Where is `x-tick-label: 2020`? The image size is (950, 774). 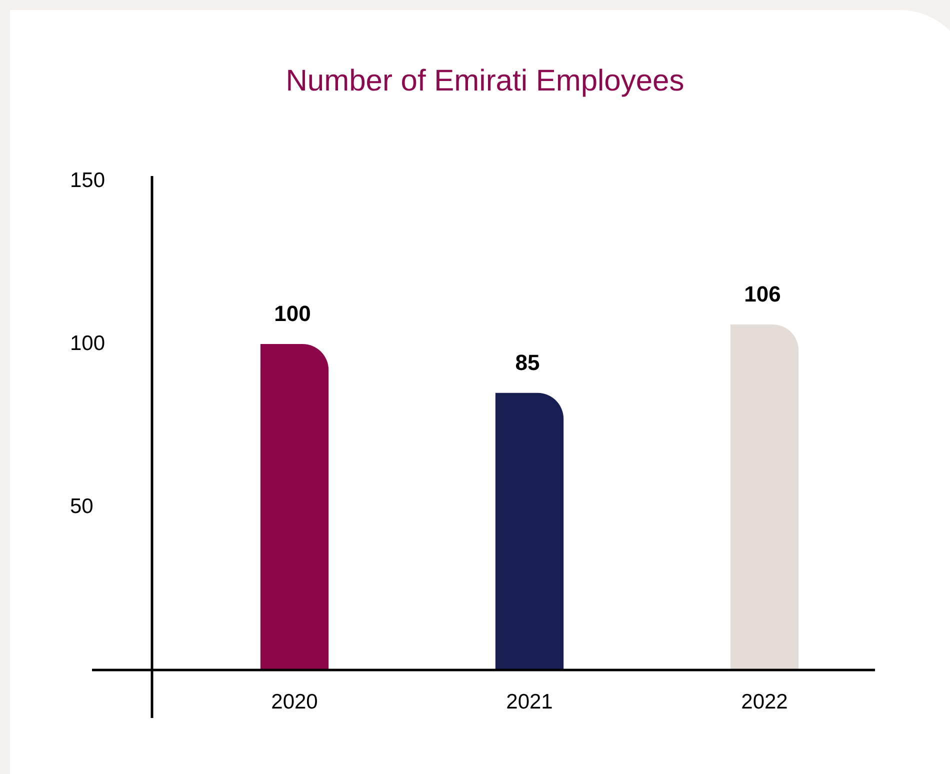 x-tick-label: 2020 is located at coordinates (294, 702).